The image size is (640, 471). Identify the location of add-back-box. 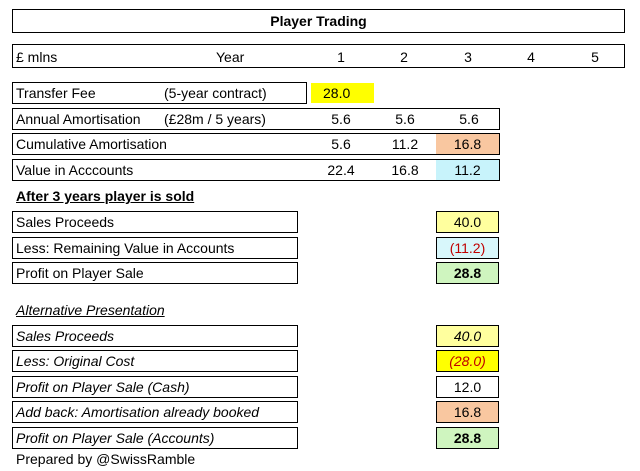
(155, 412).